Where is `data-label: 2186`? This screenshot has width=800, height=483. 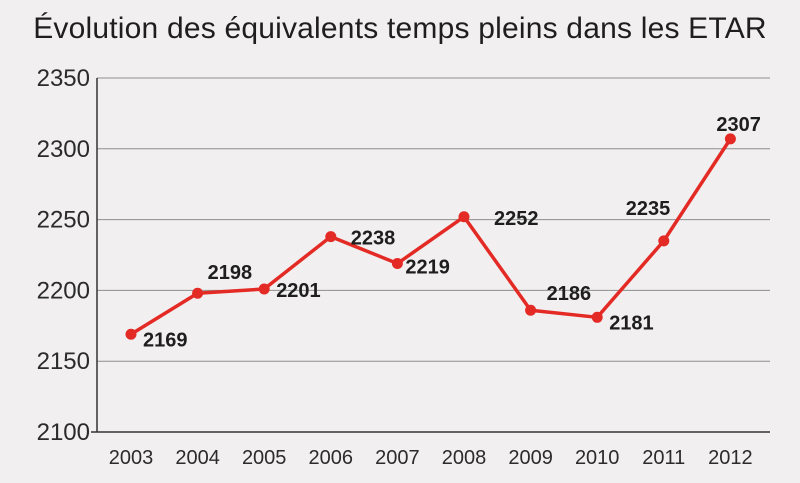 data-label: 2186 is located at coordinates (569, 294).